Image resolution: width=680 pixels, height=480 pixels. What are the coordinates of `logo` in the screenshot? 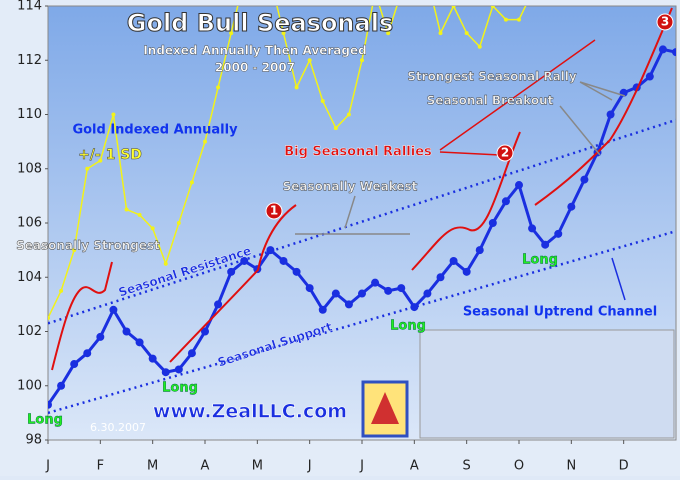 It's located at (385, 409).